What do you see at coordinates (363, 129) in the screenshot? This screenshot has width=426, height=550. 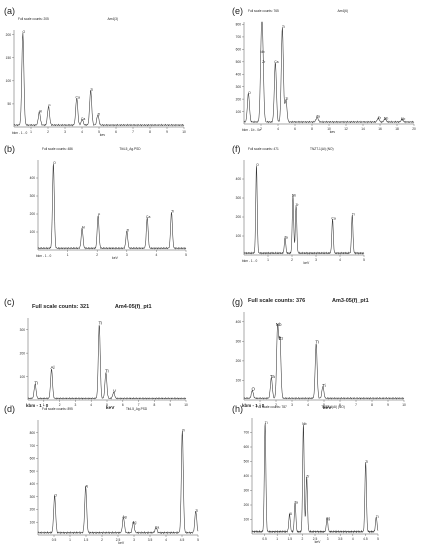 I see `x-tick-label: 14` at bounding box center [363, 129].